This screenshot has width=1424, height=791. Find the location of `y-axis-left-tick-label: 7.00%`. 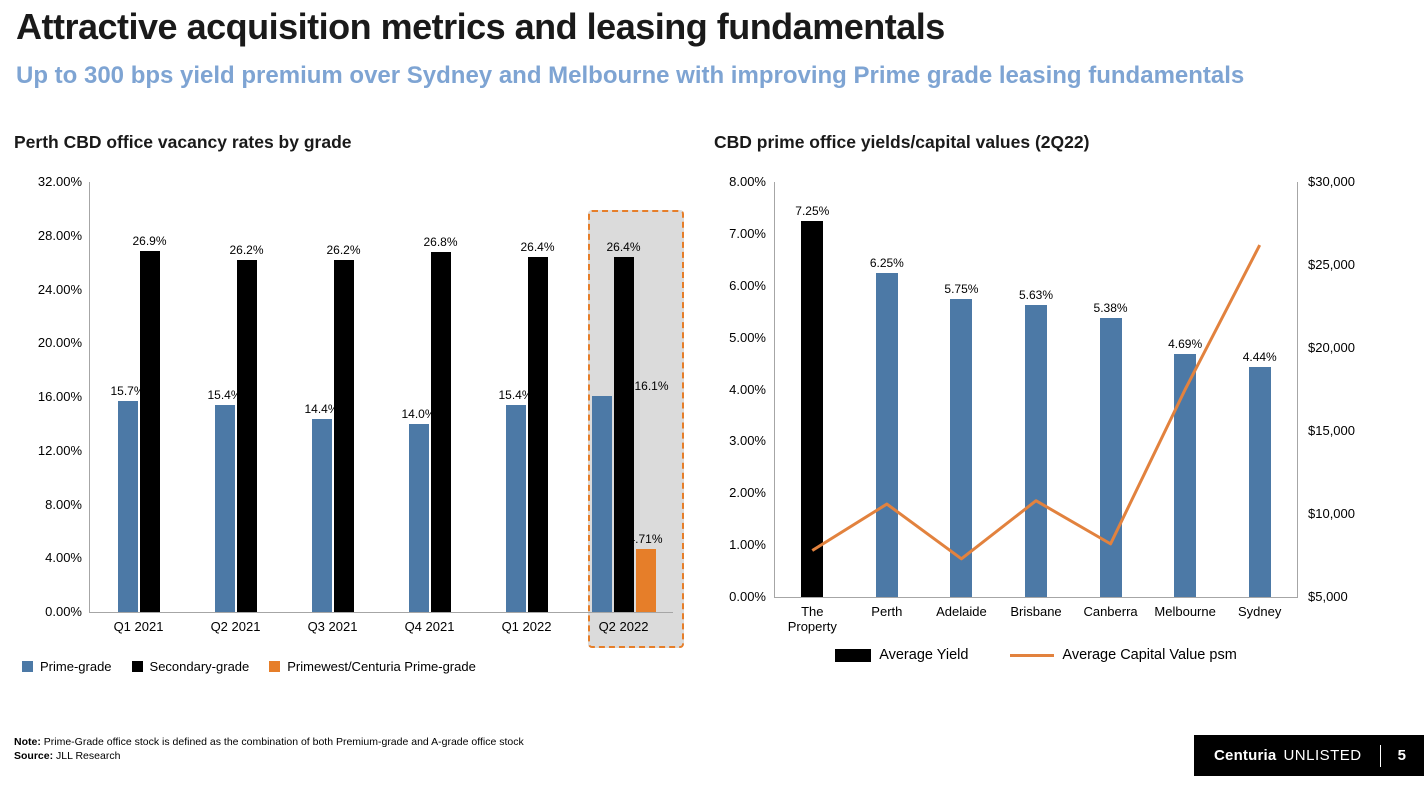

y-axis-left-tick-label: 7.00% is located at coordinates (747, 233).